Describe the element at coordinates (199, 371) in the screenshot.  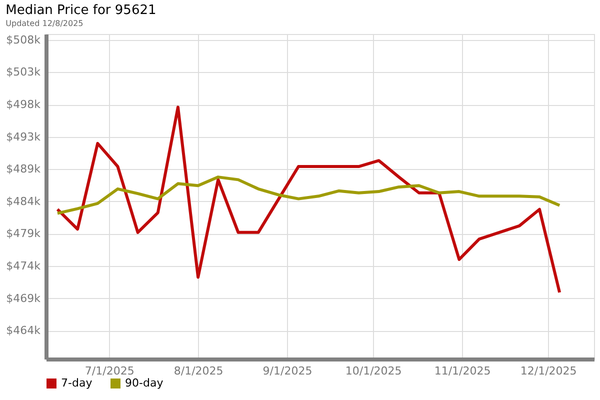
I see `x-tick-label: 8/1/2025` at that location.